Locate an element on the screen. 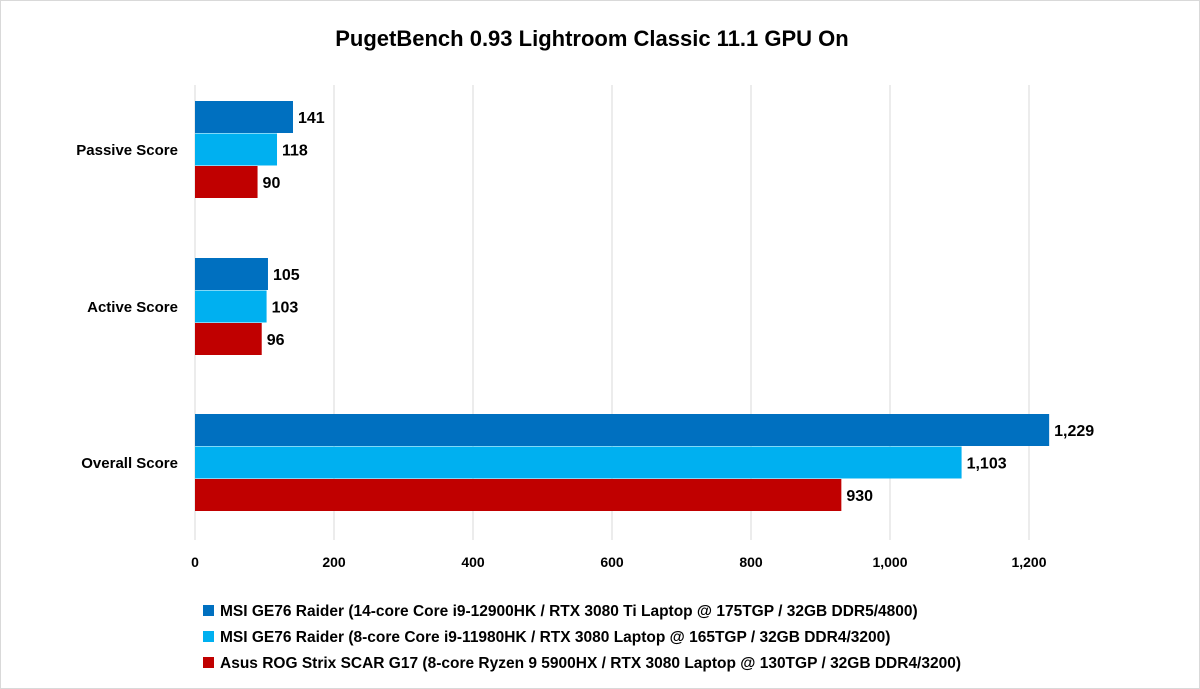 This screenshot has width=1200, height=689. data-label: 930 is located at coordinates (859, 496).